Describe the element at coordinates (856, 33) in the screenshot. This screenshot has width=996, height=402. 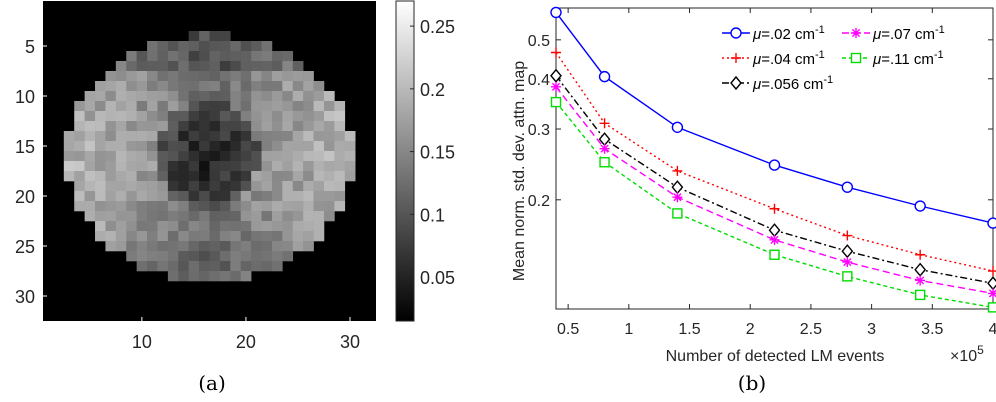
I see `legend-marker` at that location.